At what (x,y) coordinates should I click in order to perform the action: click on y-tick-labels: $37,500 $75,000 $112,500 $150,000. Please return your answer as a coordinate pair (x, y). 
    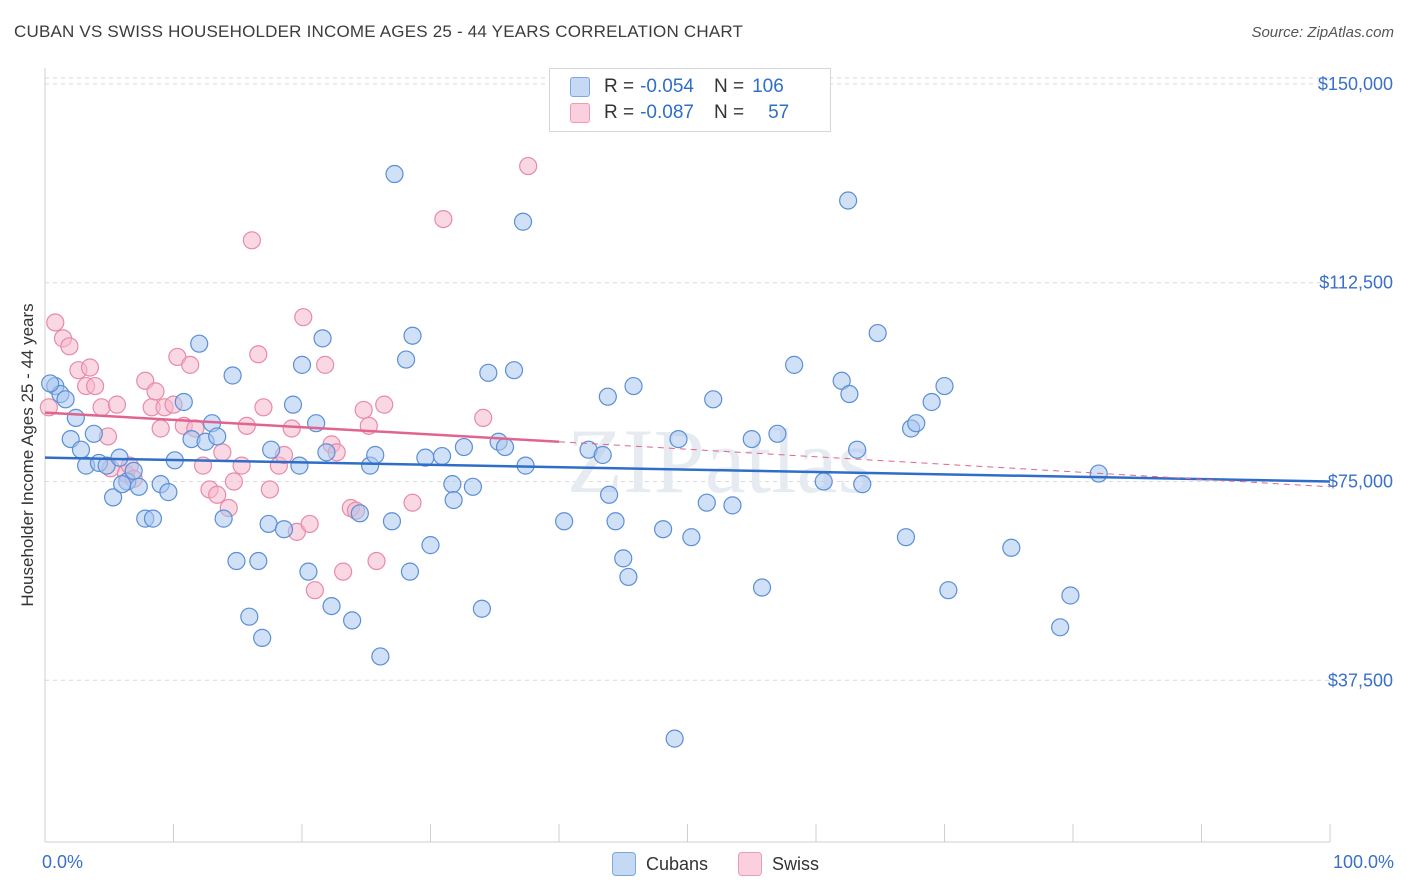
    Looking at the image, I should click on (1355, 382).